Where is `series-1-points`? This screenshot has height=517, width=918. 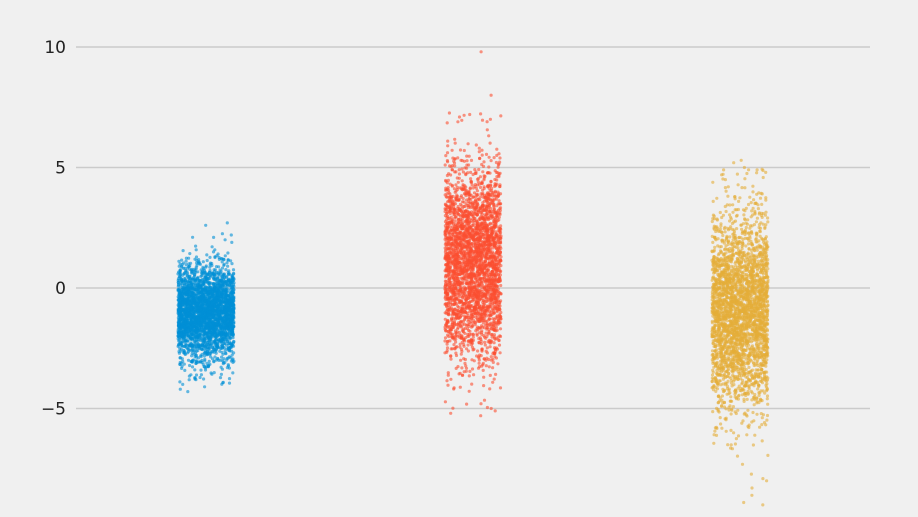
series-1-points is located at coordinates (473, 234).